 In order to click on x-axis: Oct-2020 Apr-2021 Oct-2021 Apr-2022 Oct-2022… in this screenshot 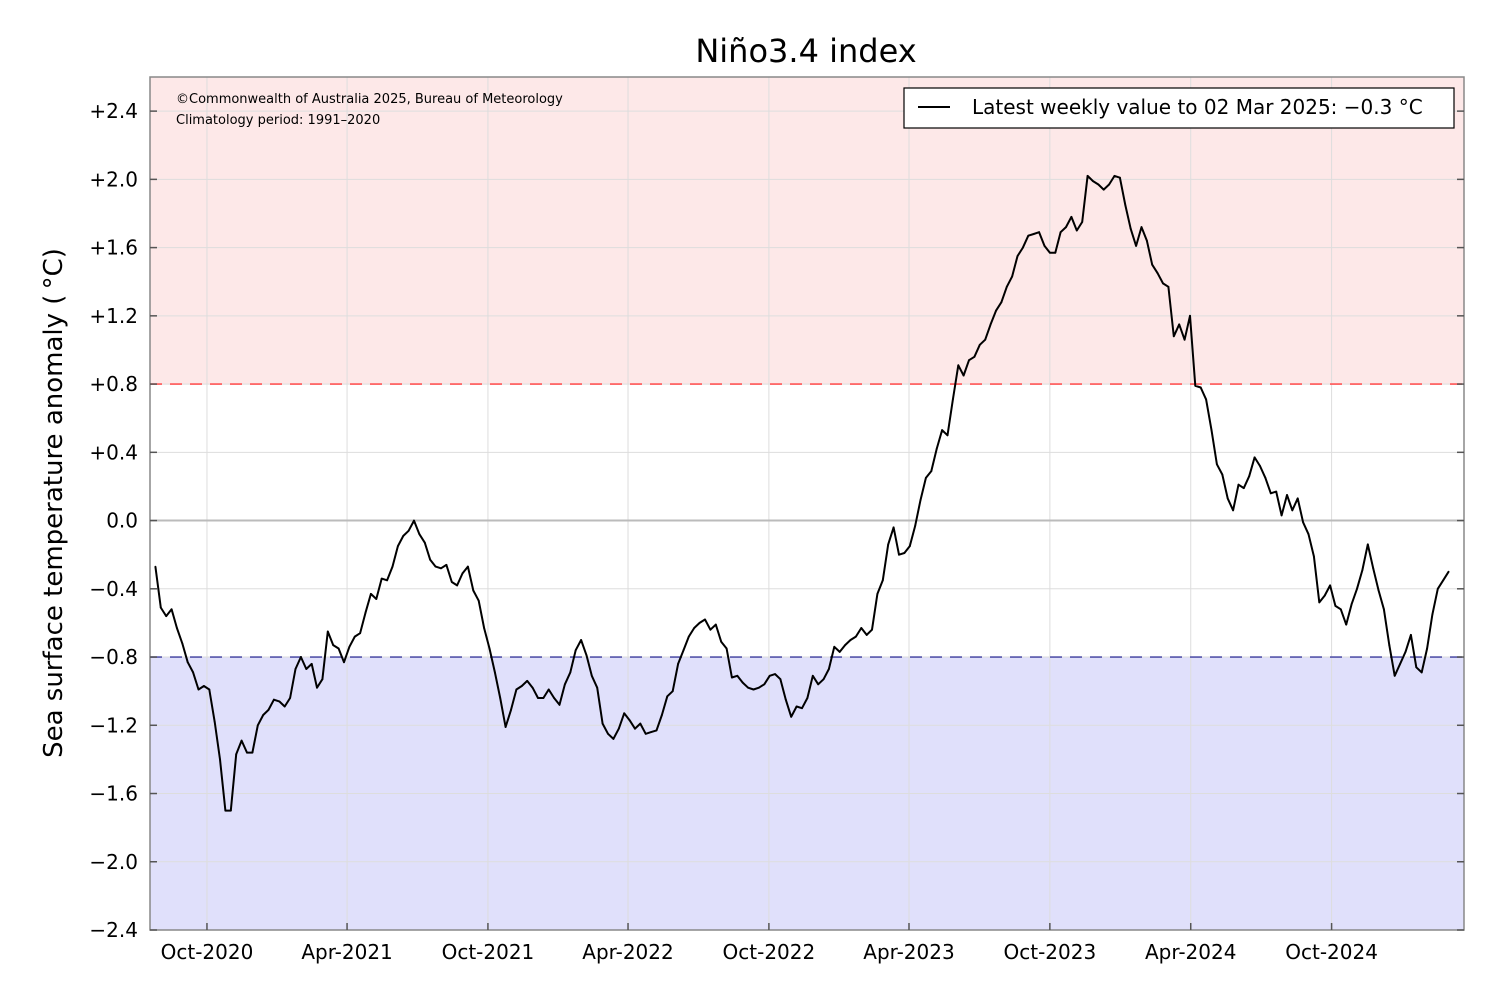, I will do `click(769, 943)`.